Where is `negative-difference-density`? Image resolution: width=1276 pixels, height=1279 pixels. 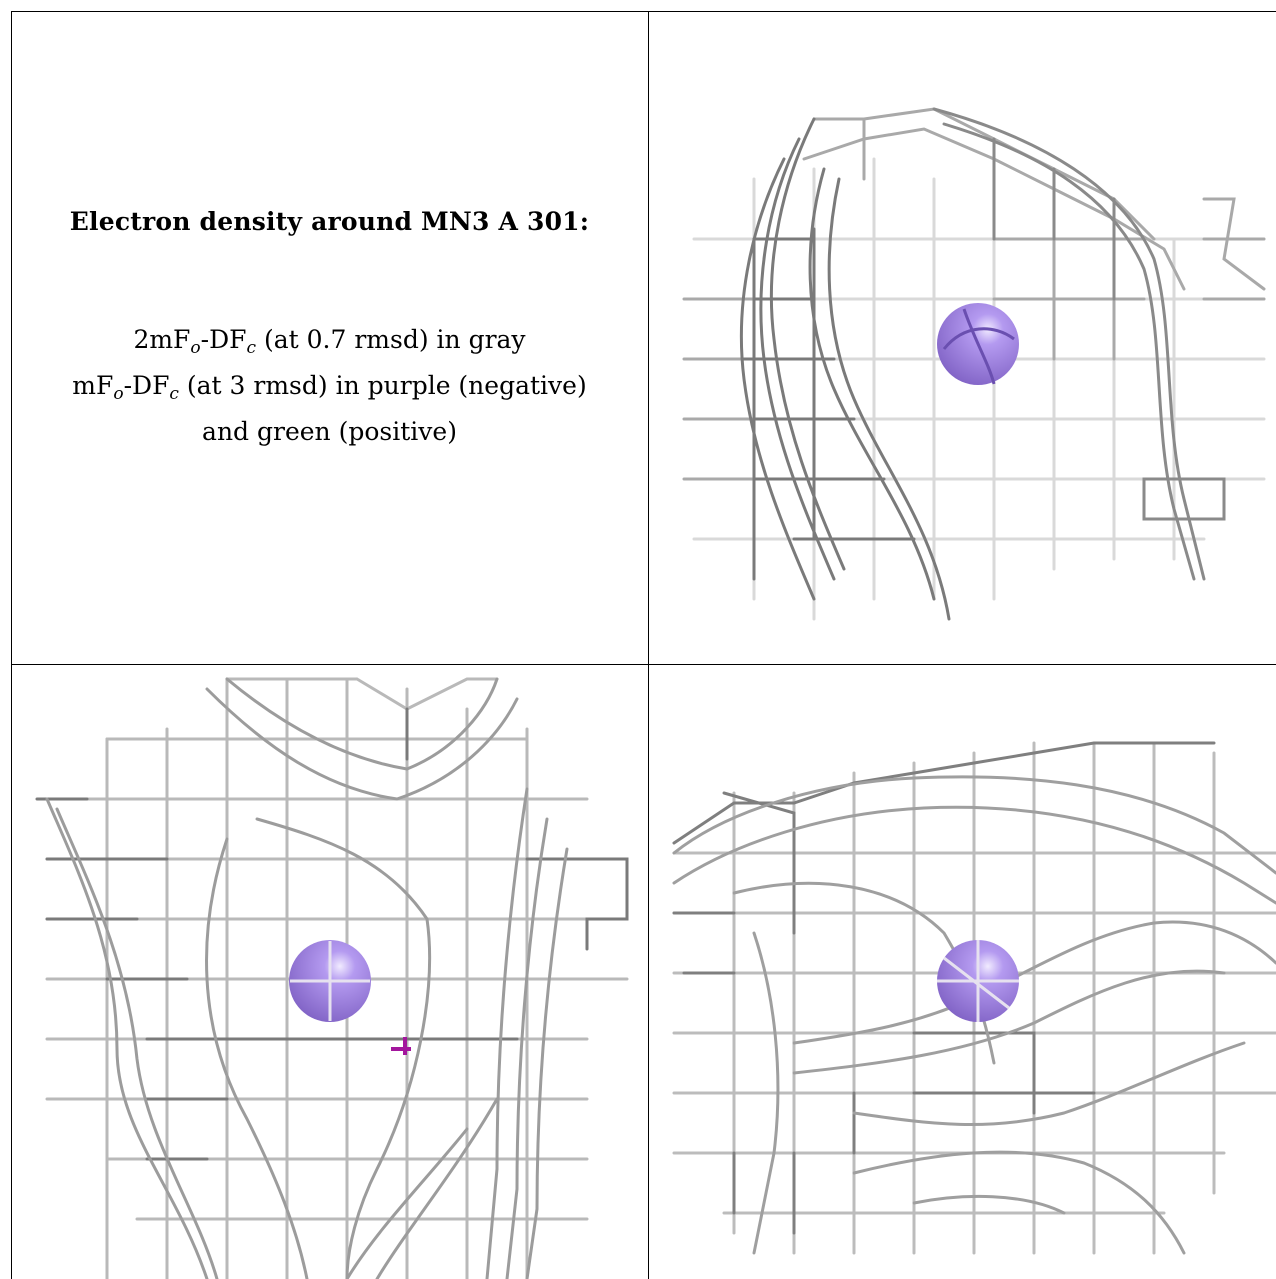 negative-difference-density is located at coordinates (401, 1046).